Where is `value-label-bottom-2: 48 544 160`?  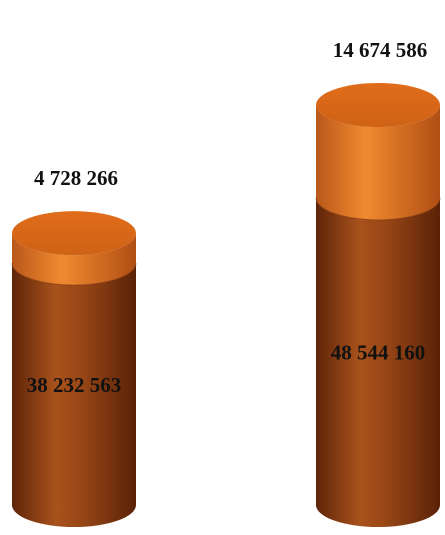 value-label-bottom-2: 48 544 160 is located at coordinates (378, 352).